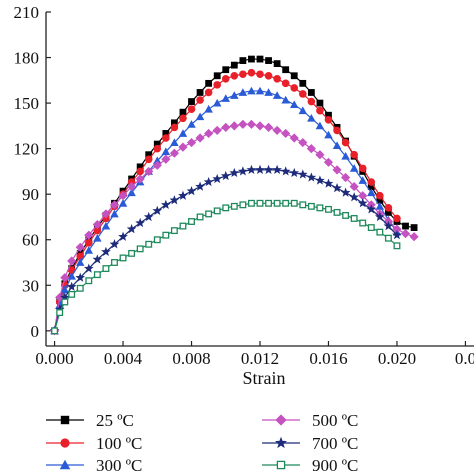 The width and height of the screenshot is (474, 474). What do you see at coordinates (310, 465) in the screenshot?
I see `legend-item: 900 ºC` at bounding box center [310, 465].